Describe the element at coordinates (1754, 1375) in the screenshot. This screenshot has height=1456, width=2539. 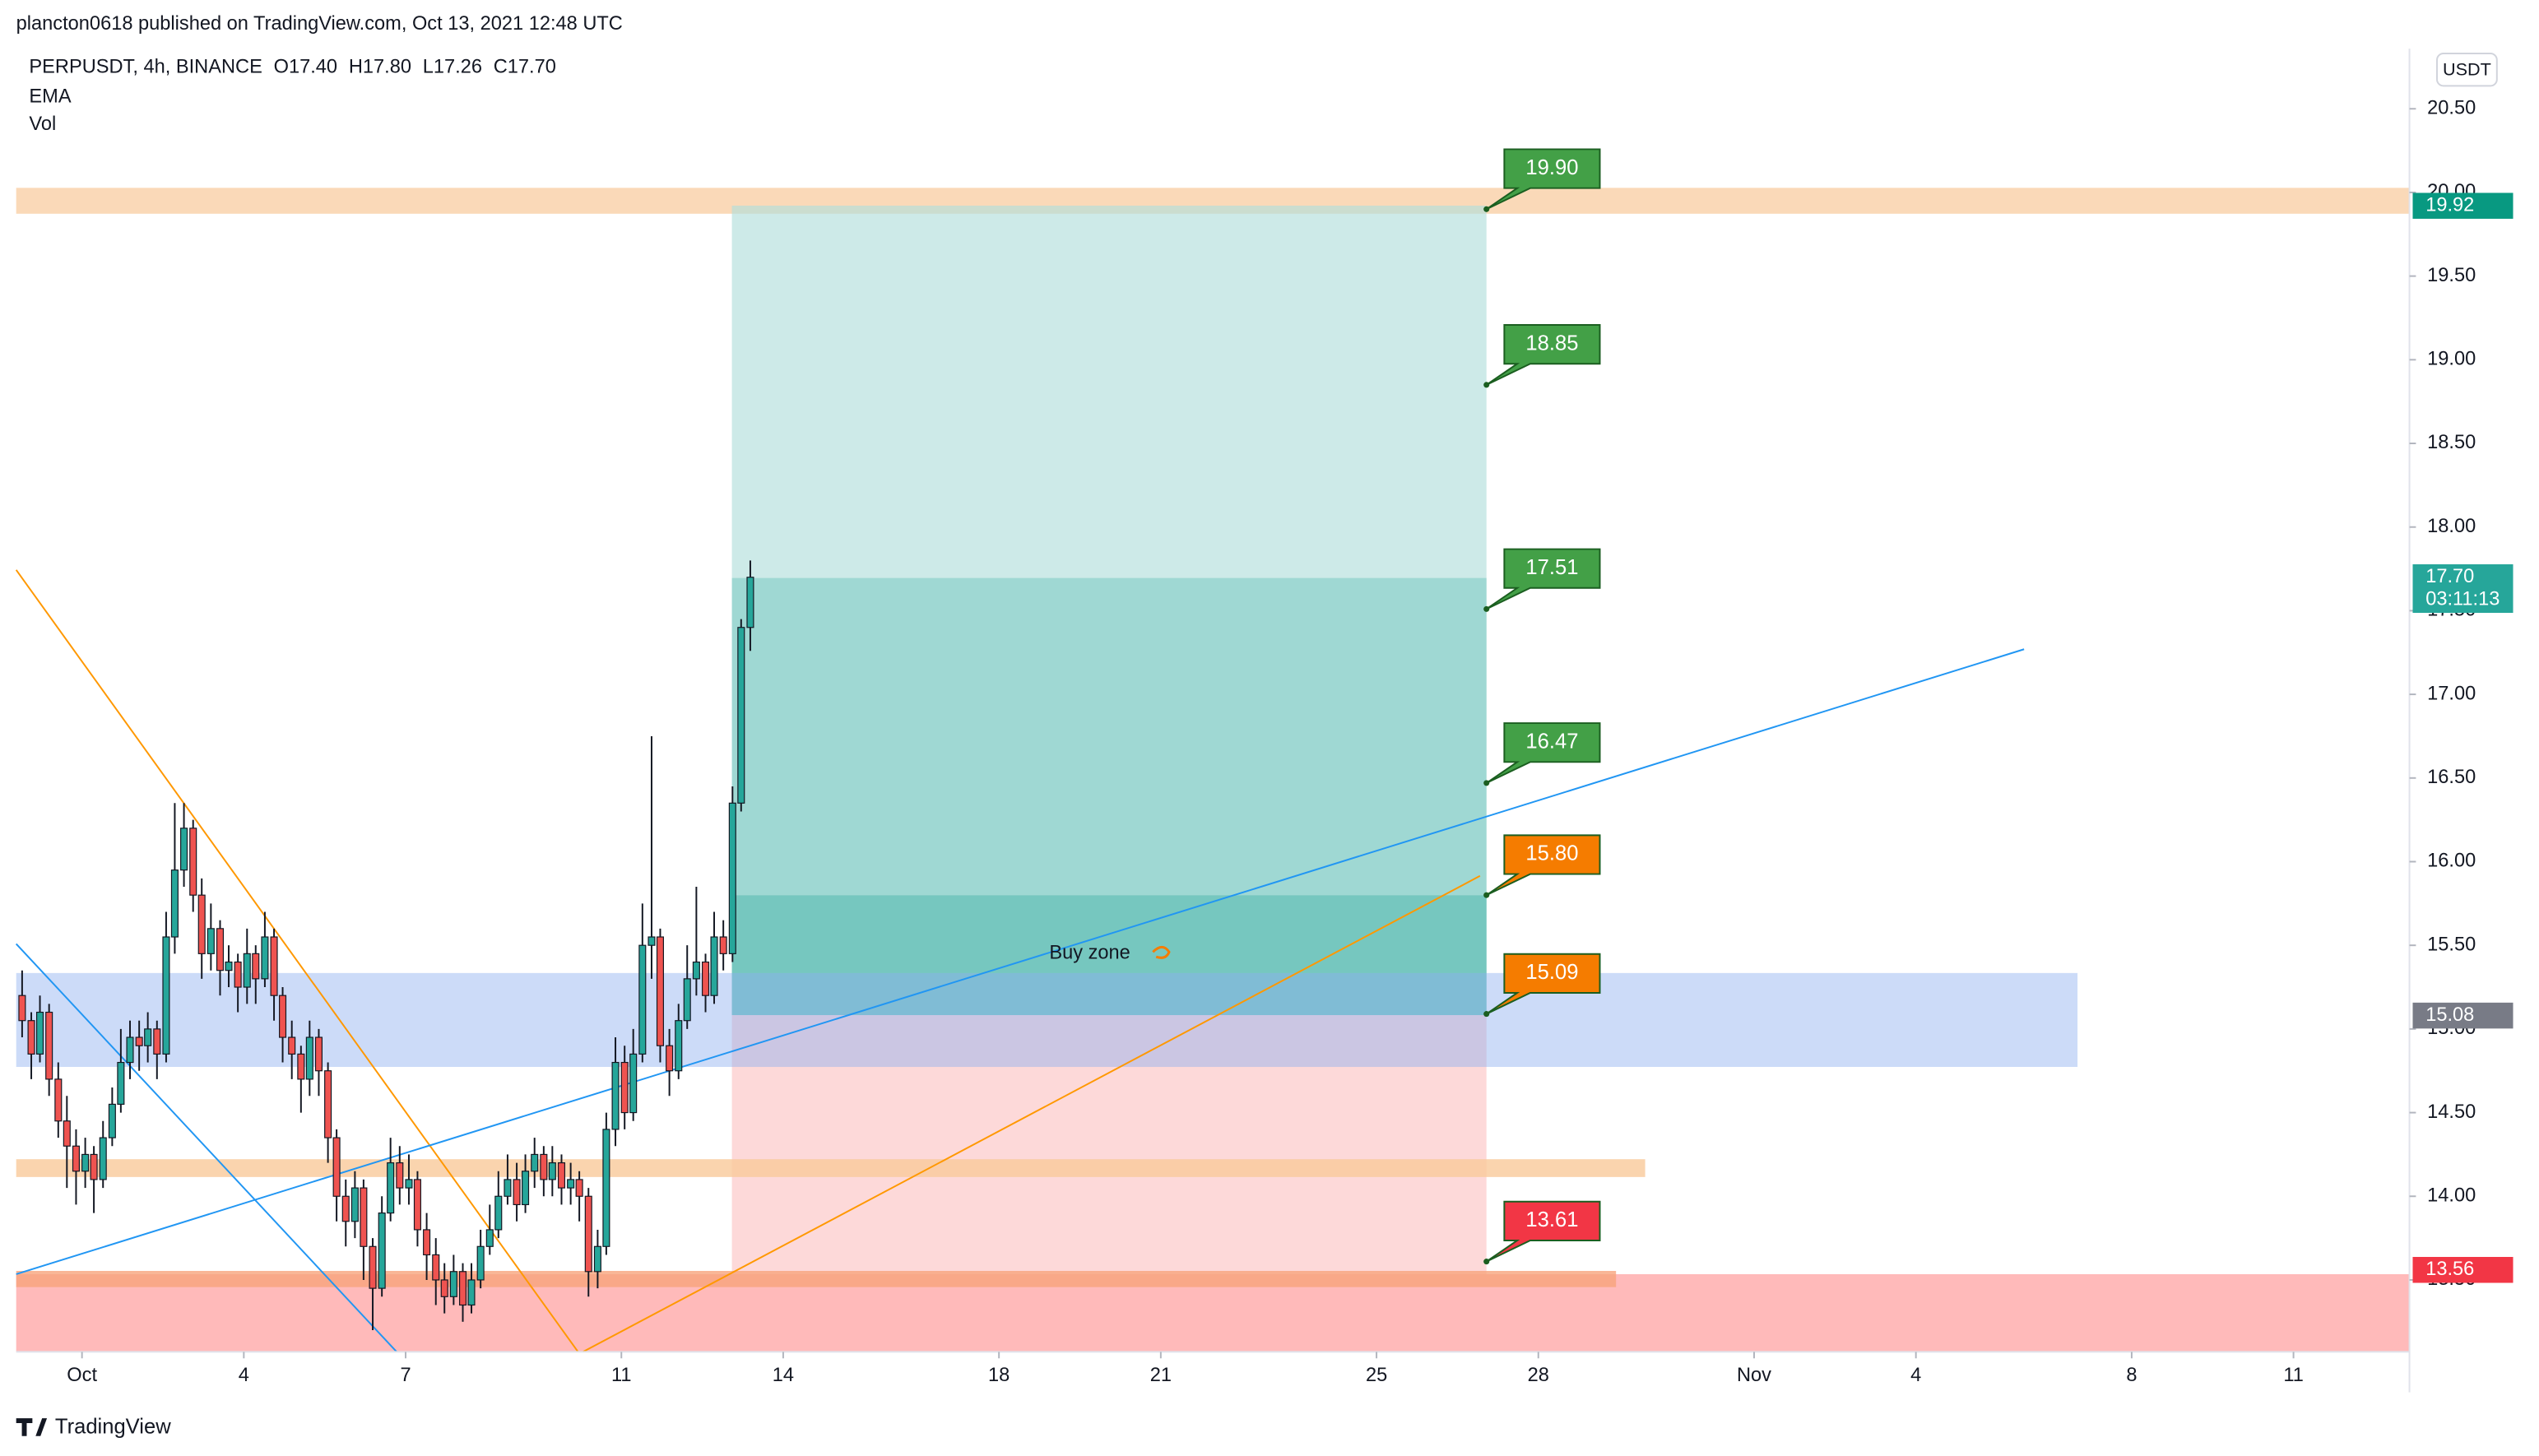
I see `x-tick-label: Nov` at that location.